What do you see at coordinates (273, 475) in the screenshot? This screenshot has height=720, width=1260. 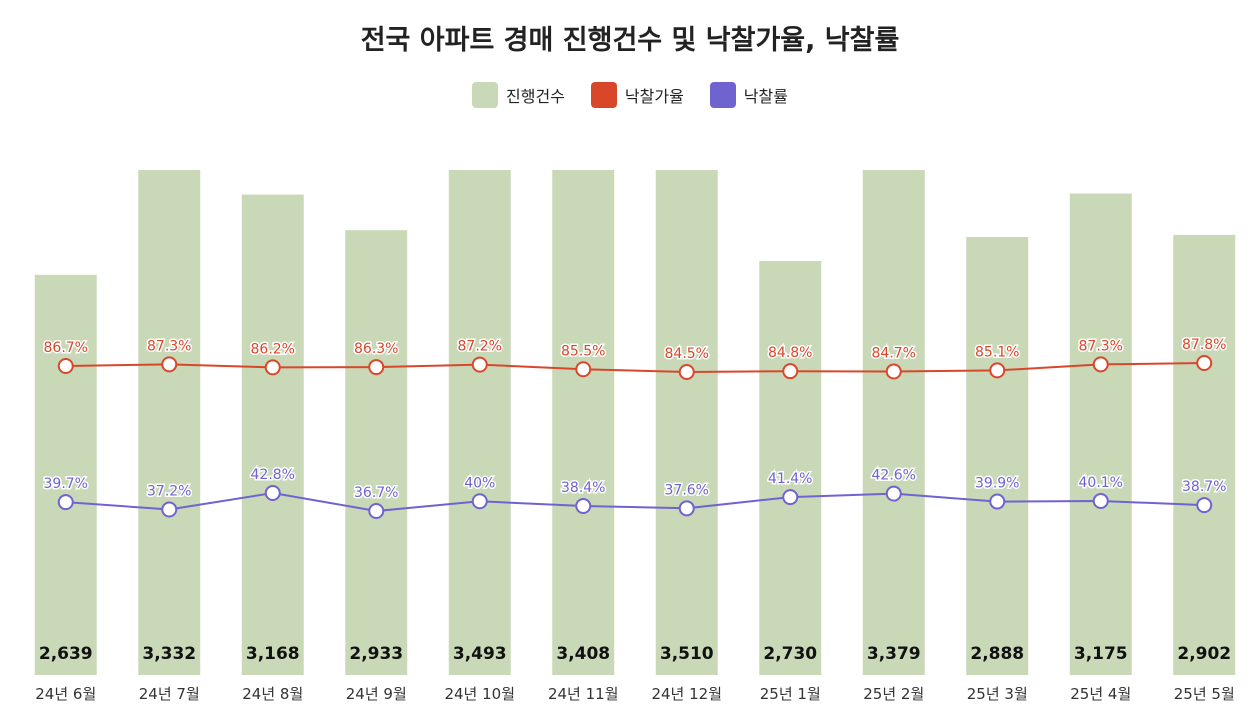 I see `success-label-2: 42.8%` at bounding box center [273, 475].